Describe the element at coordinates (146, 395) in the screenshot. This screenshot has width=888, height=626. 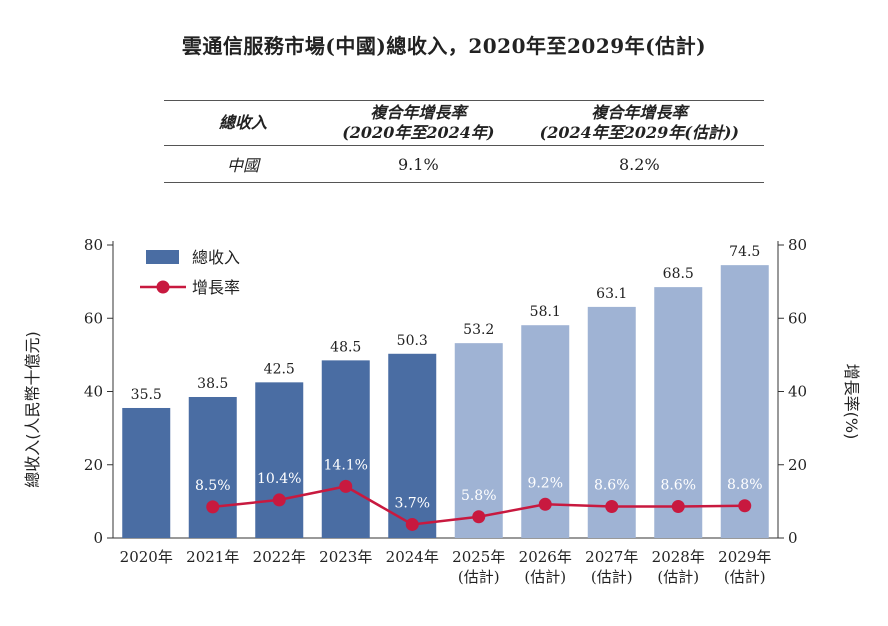
I see `revenue-value-label: 35.5` at that location.